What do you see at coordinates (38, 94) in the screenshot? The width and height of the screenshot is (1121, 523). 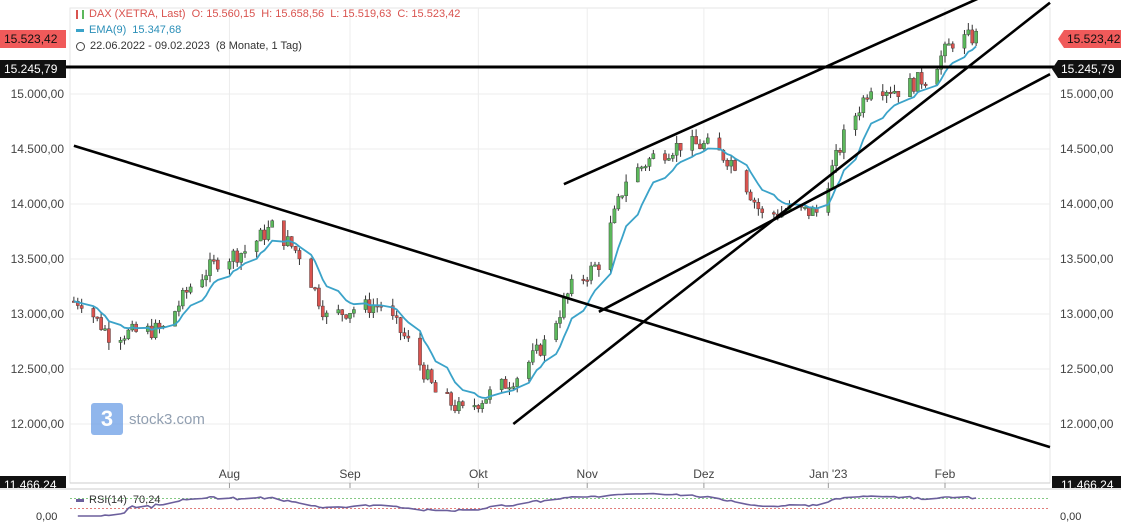 I see `y-tick-label-left: 15.000,00` at bounding box center [38, 94].